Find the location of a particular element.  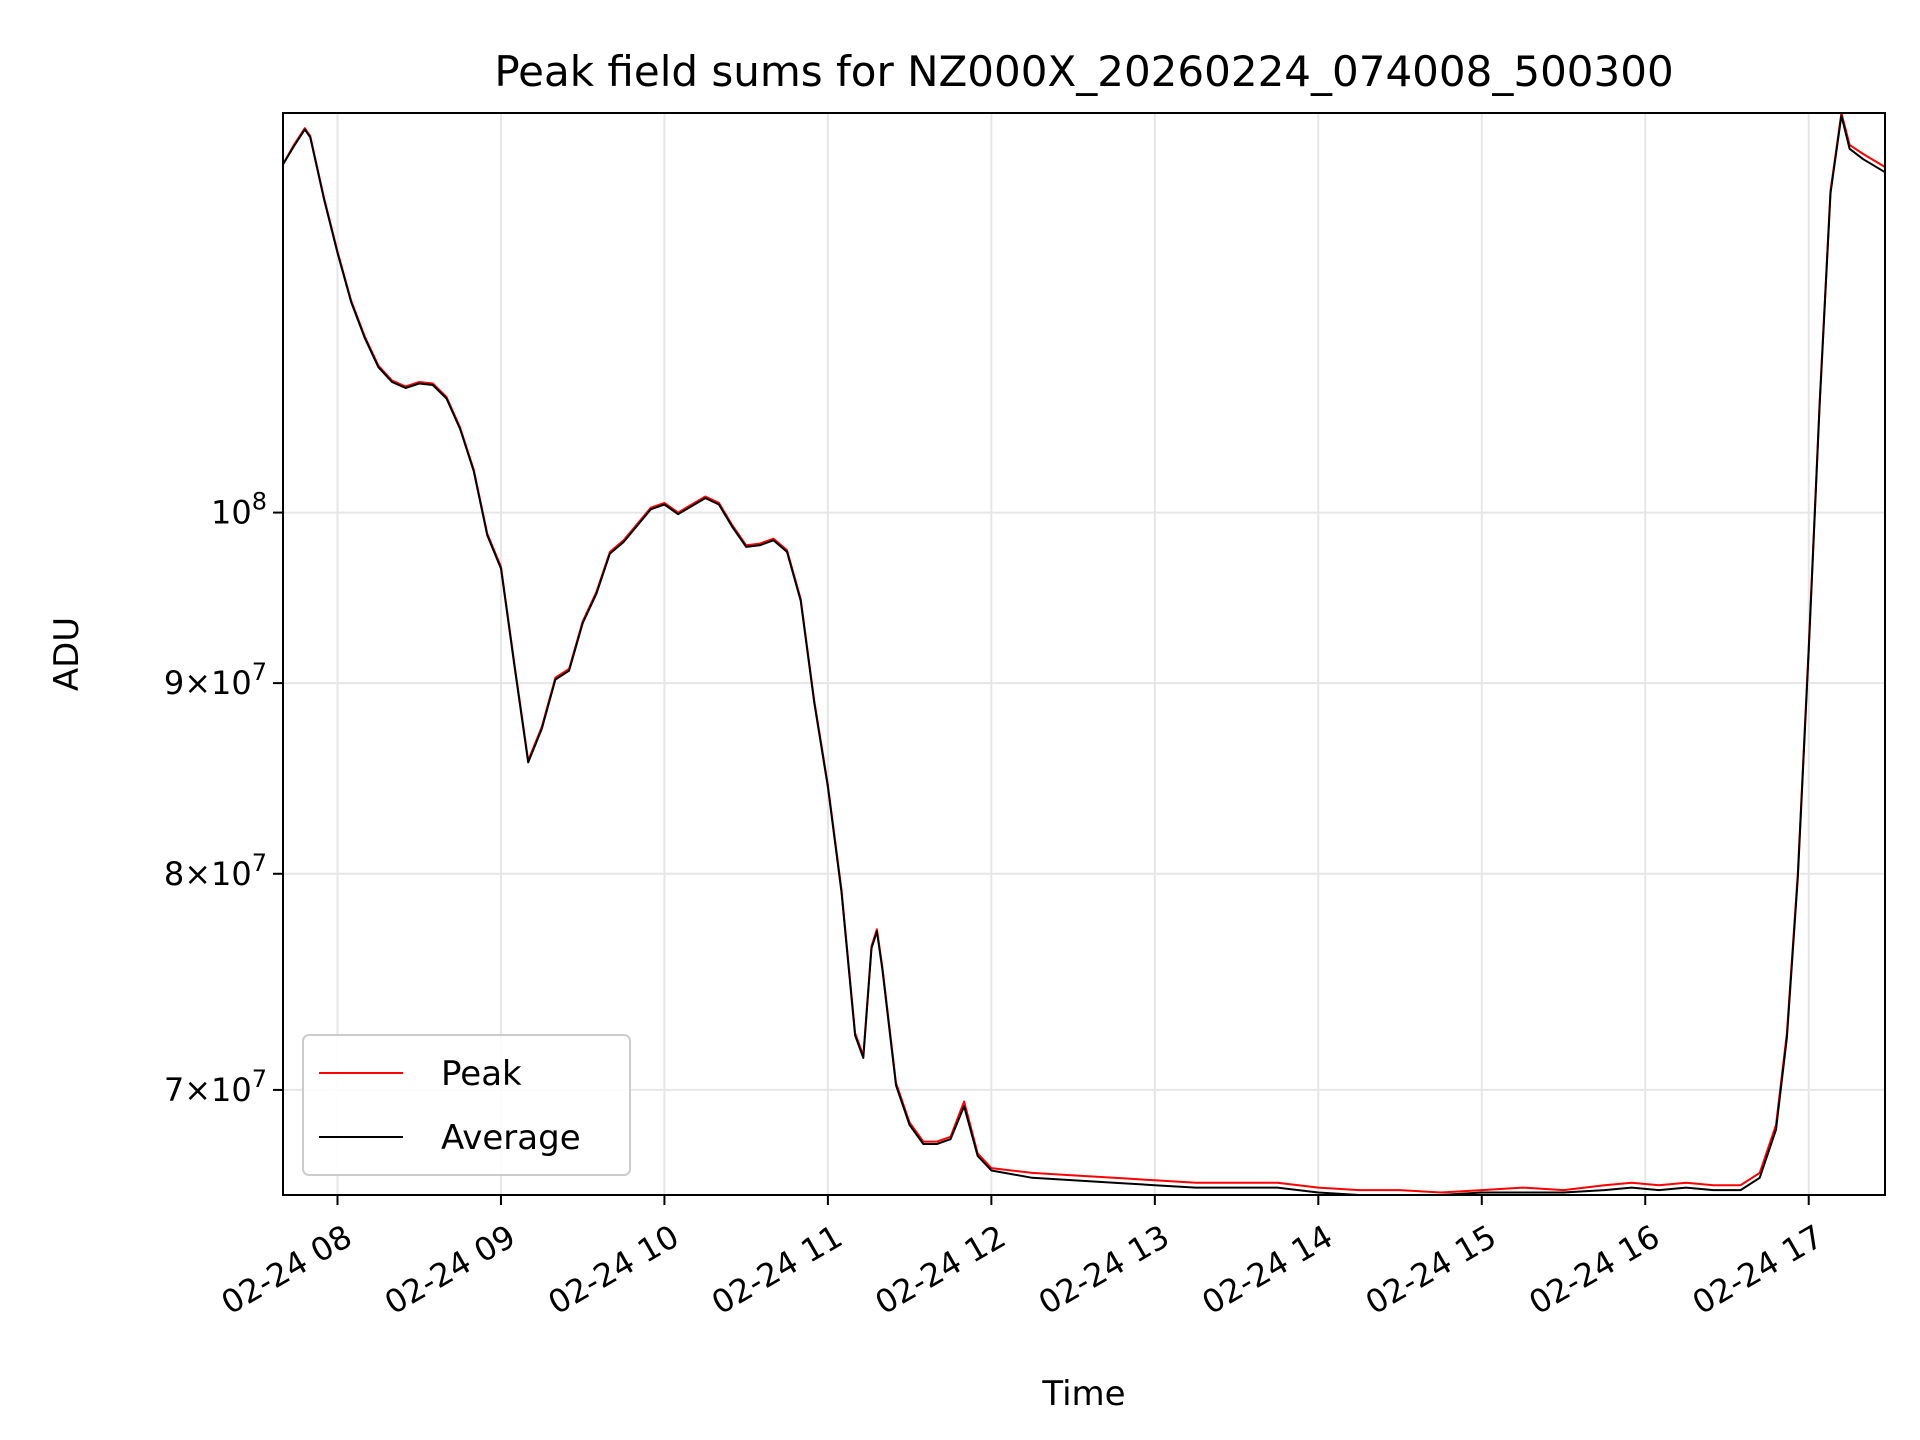

y-axis-ticks: 7×107 8×107 9×107 108 is located at coordinates (223, 798).